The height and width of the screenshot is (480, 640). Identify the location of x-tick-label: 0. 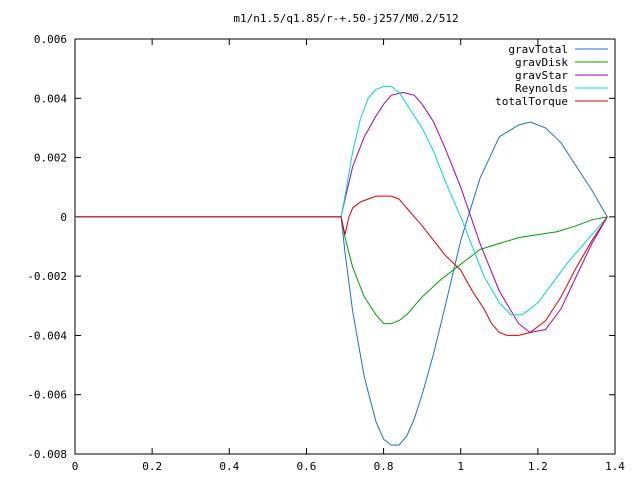
(75, 466).